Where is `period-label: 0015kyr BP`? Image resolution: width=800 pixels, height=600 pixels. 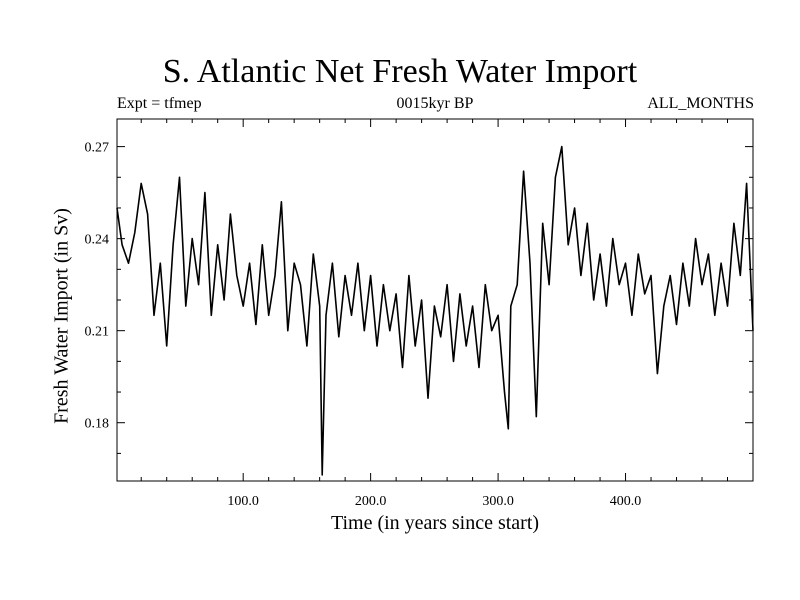 period-label: 0015kyr BP is located at coordinates (435, 103).